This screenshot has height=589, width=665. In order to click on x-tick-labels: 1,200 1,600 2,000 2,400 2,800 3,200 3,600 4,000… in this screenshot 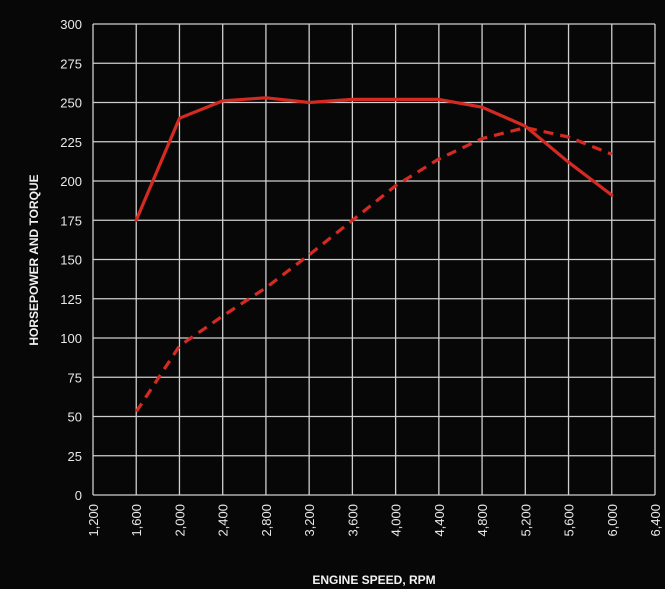, I will do `click(374, 520)`.